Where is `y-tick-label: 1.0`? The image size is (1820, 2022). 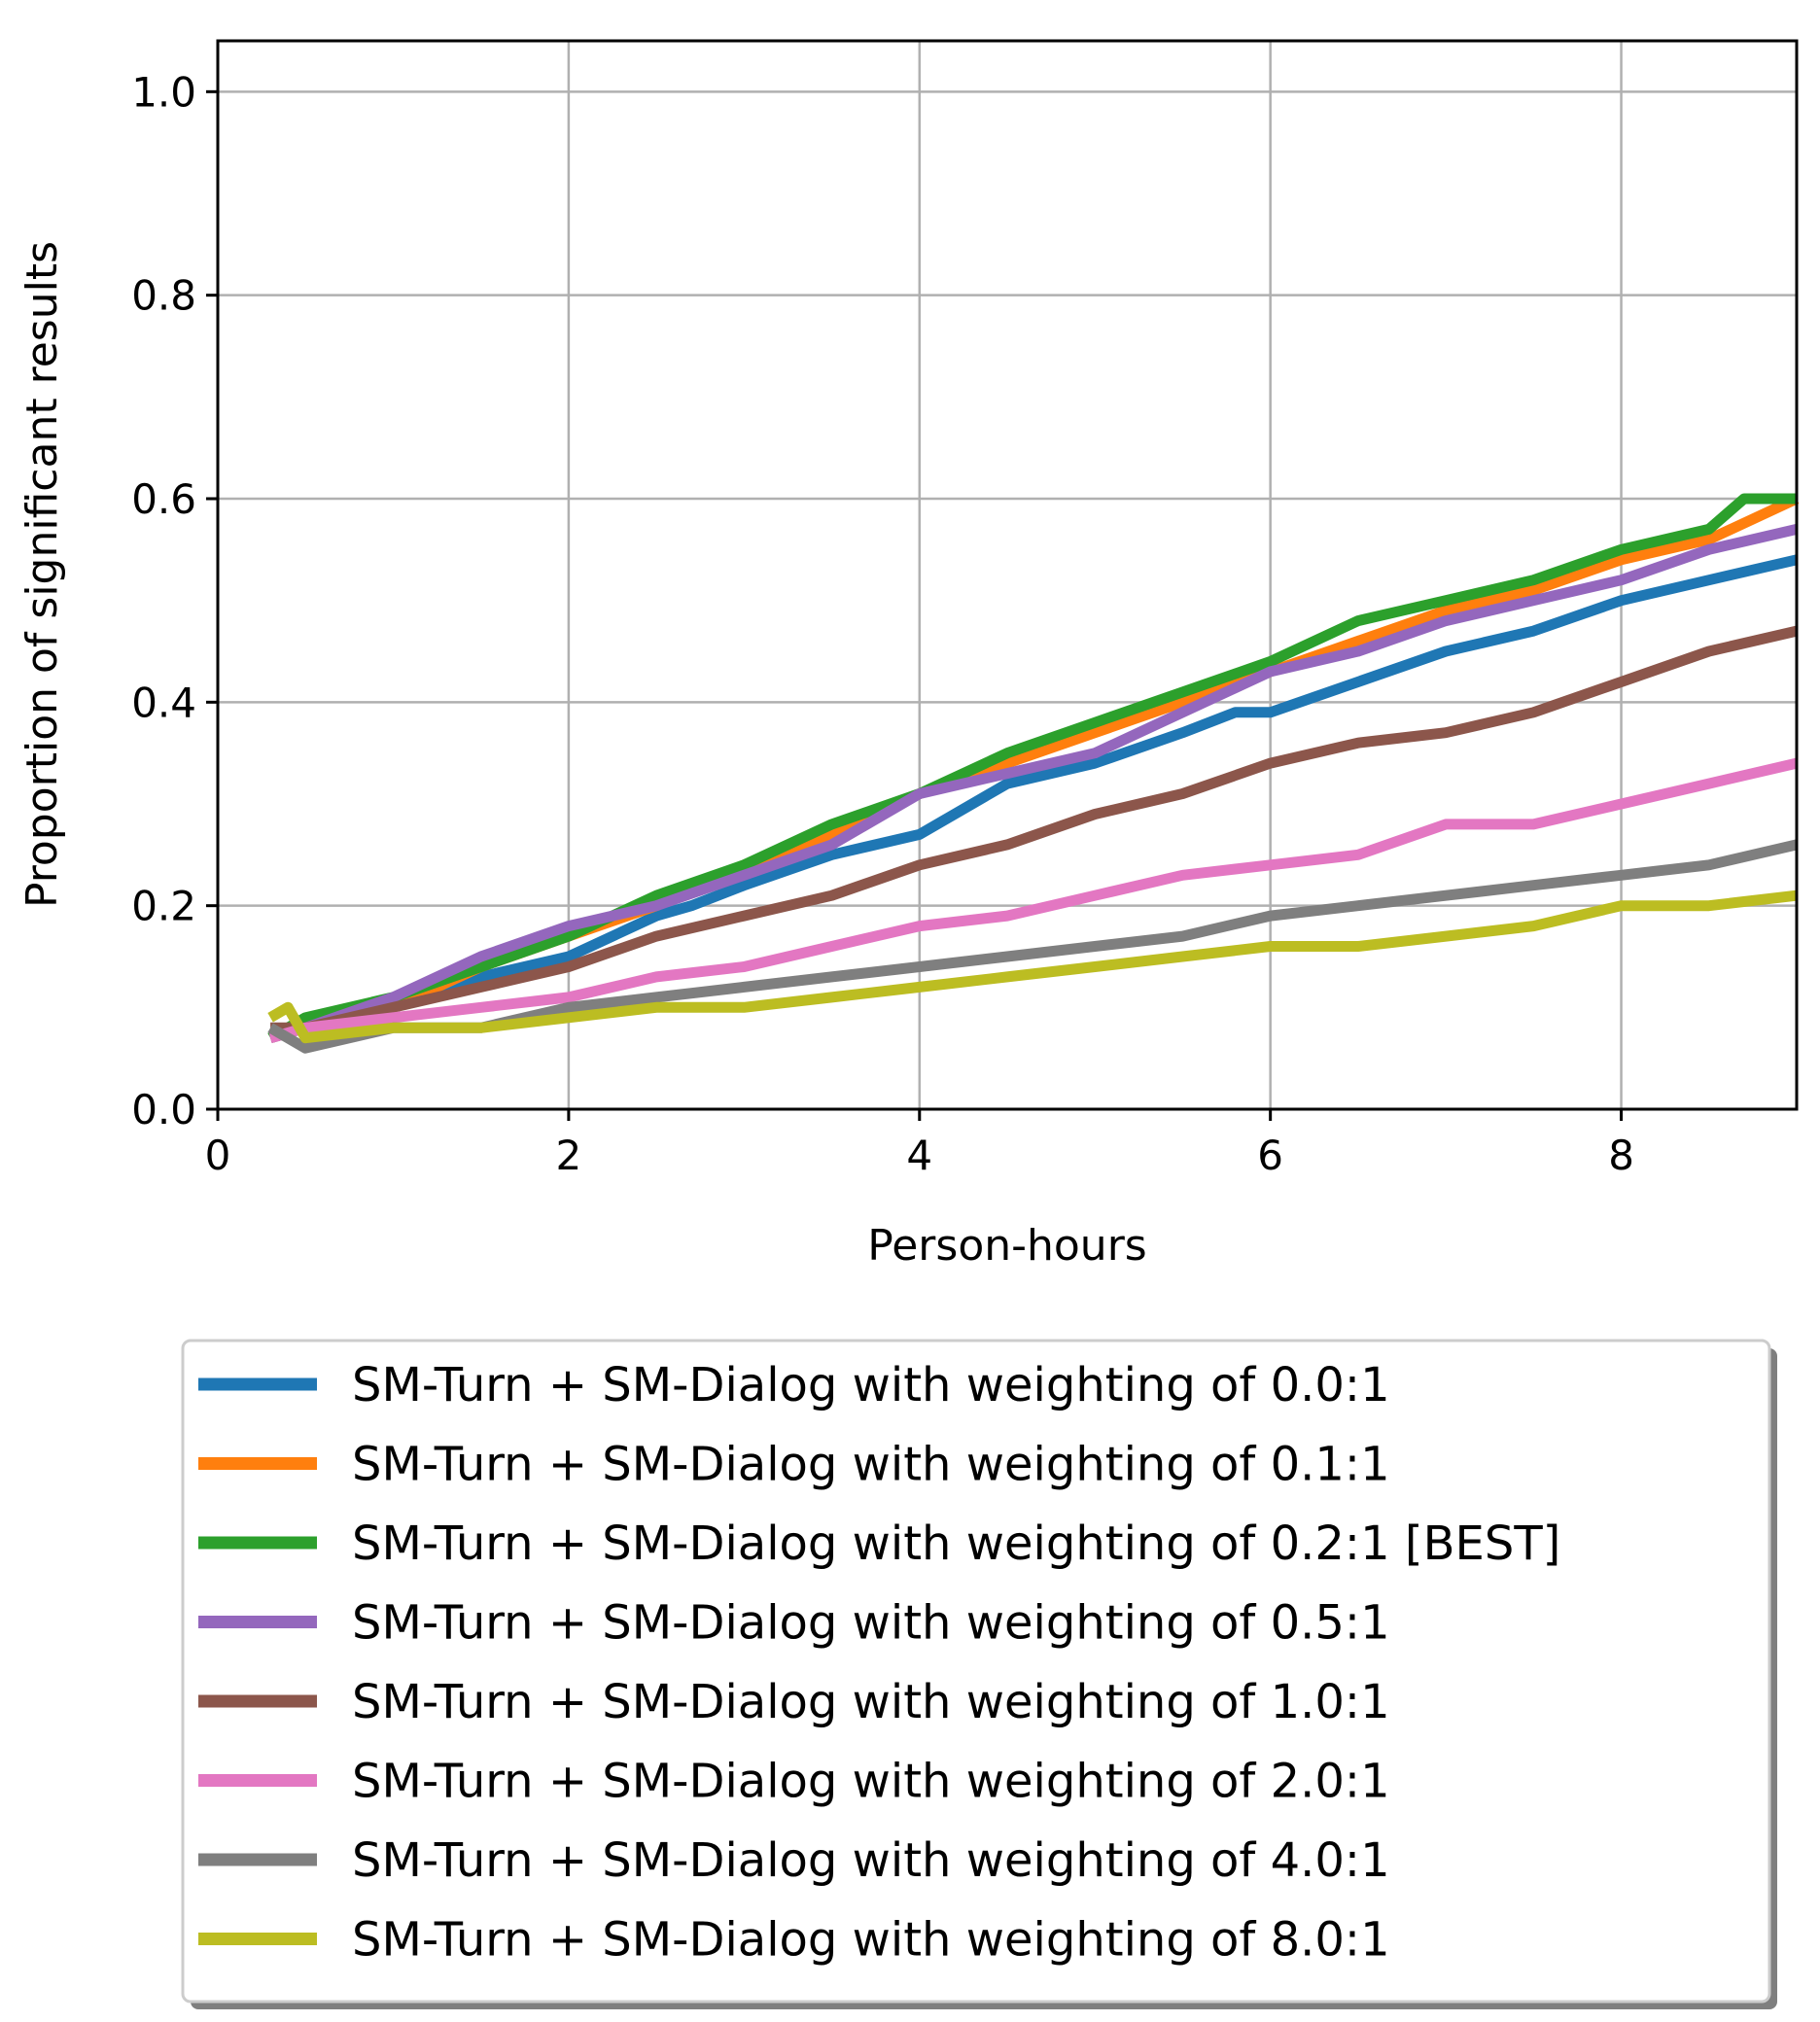 y-tick-label: 1.0 is located at coordinates (163, 92).